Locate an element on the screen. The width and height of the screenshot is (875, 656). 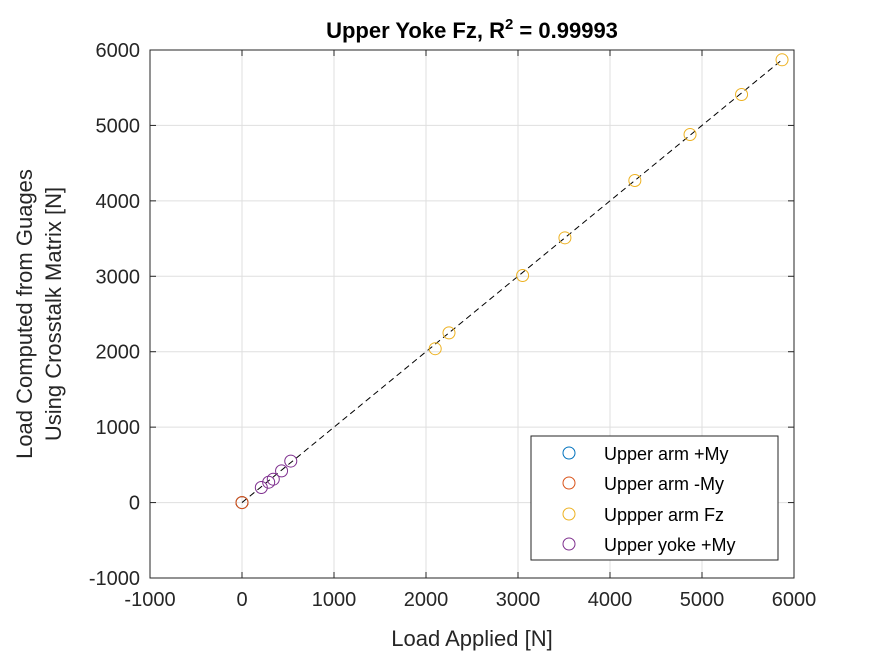
y-axis-label-line-2: Using Crosstalk Matrix [N] is located at coordinates (53, 314).